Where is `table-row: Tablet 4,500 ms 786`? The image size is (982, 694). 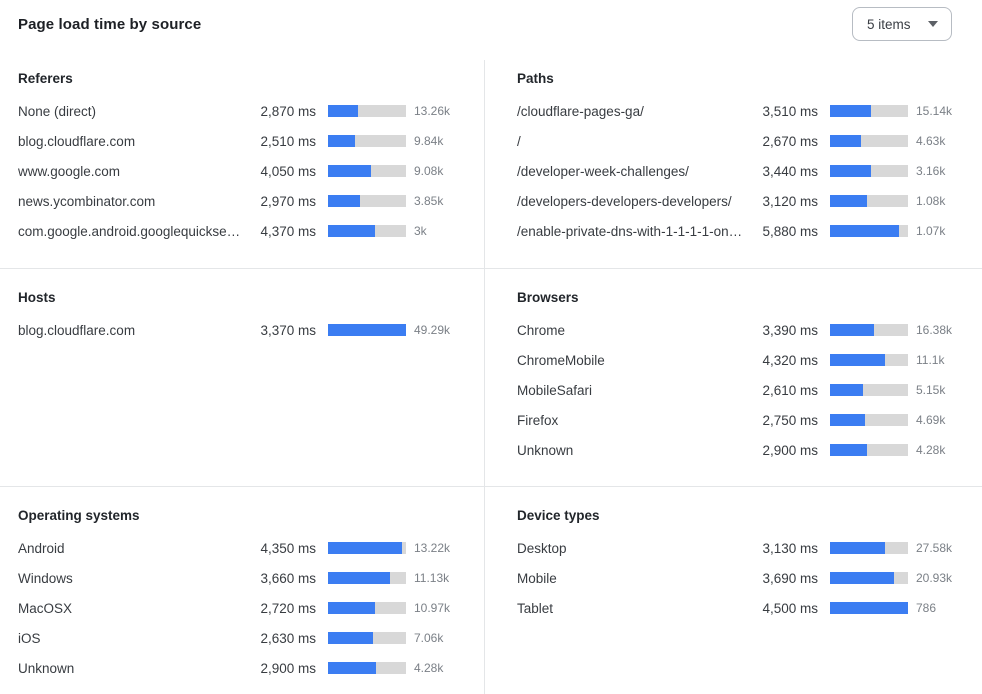 table-row: Tablet 4,500 ms 786 is located at coordinates (745, 608).